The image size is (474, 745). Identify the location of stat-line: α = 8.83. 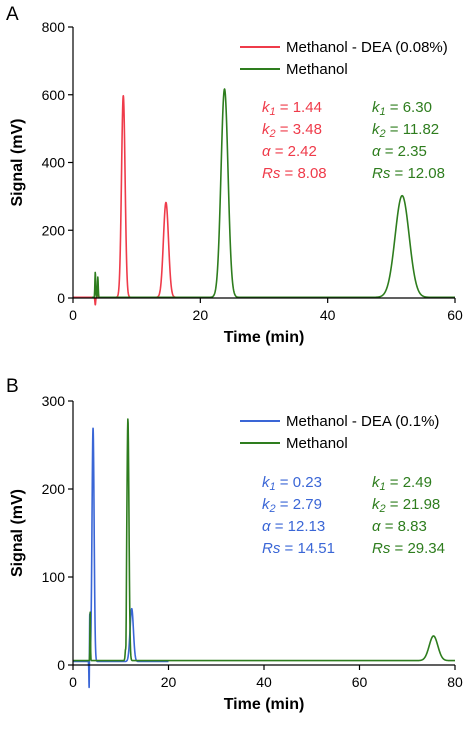
(399, 526).